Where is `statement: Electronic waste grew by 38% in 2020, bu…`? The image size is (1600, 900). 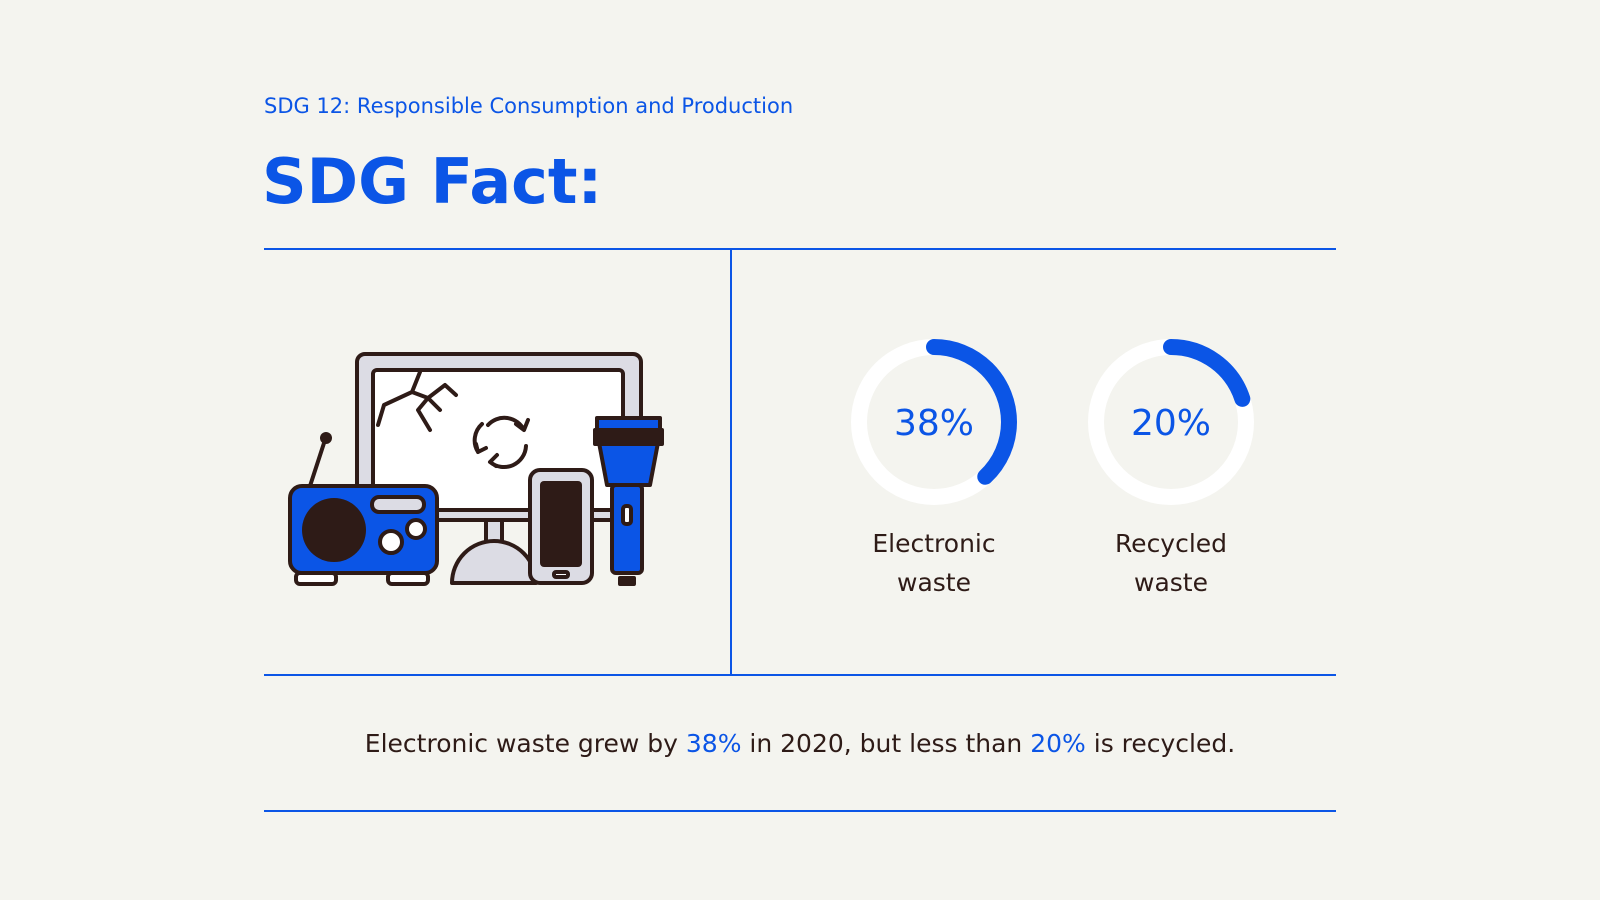
statement: Electronic waste grew by 38% in 2020, bu… is located at coordinates (800, 743).